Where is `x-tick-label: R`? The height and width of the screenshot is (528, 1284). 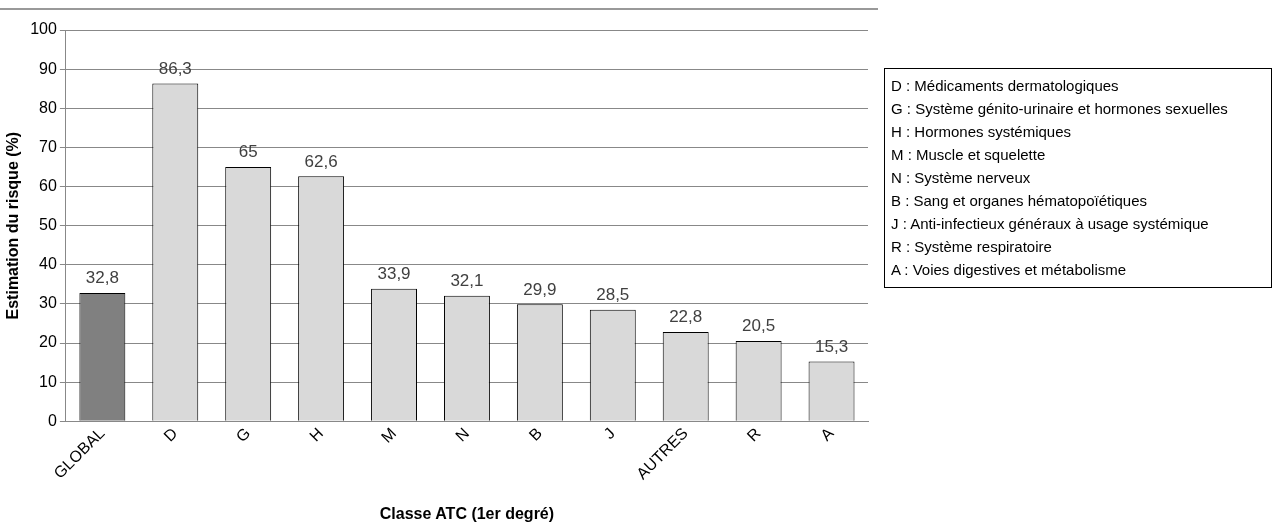
x-tick-label: R is located at coordinates (753, 434).